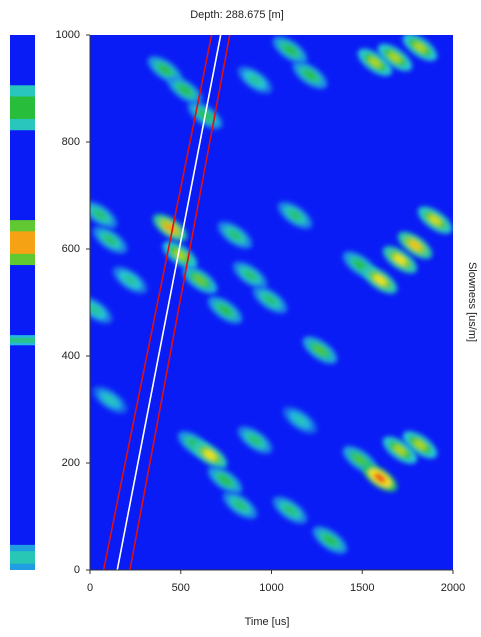 The image size is (481, 637). Describe the element at coordinates (271, 588) in the screenshot. I see `x-tick-label: 1000` at that location.